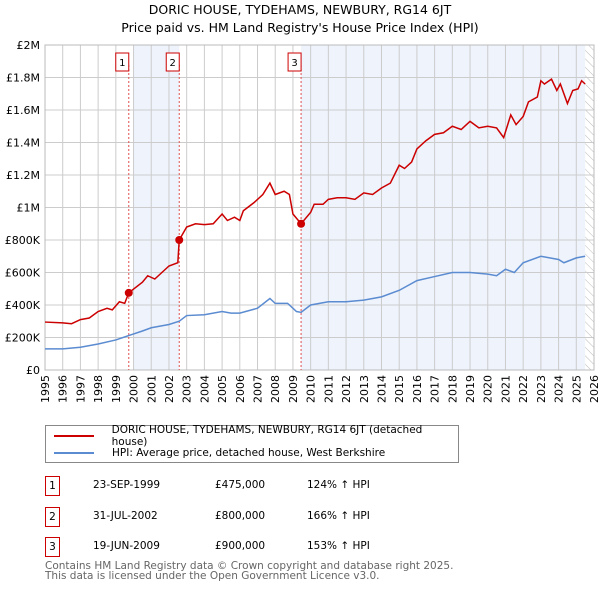 Image resolution: width=600 pixels, height=590 pixels. Describe the element at coordinates (151, 389) in the screenshot. I see `x-tick-label: 2001` at that location.